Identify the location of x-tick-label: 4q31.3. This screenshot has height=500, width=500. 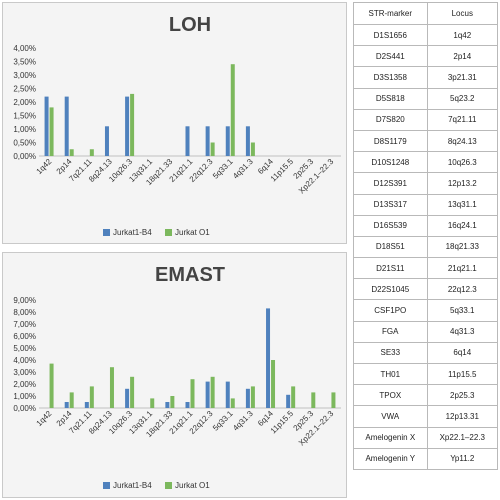
(243, 421).